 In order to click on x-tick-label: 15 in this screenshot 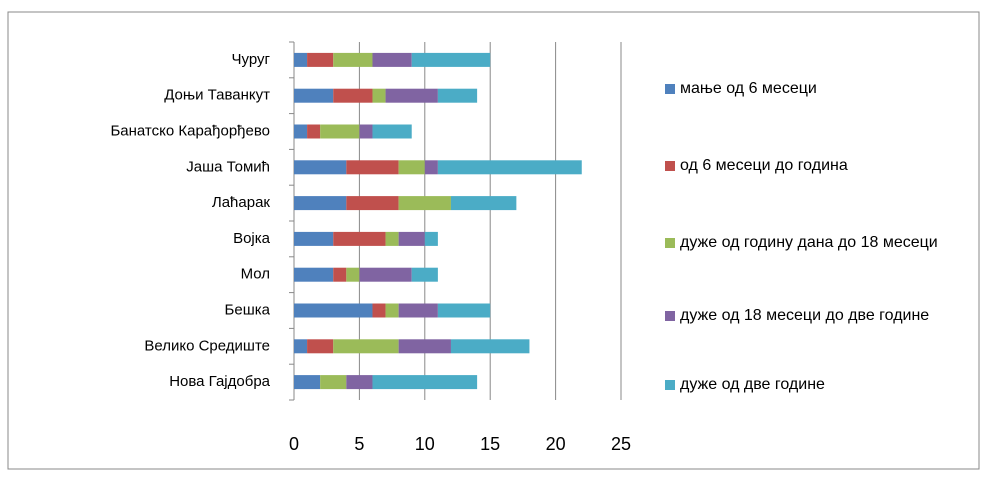, I will do `click(490, 444)`.